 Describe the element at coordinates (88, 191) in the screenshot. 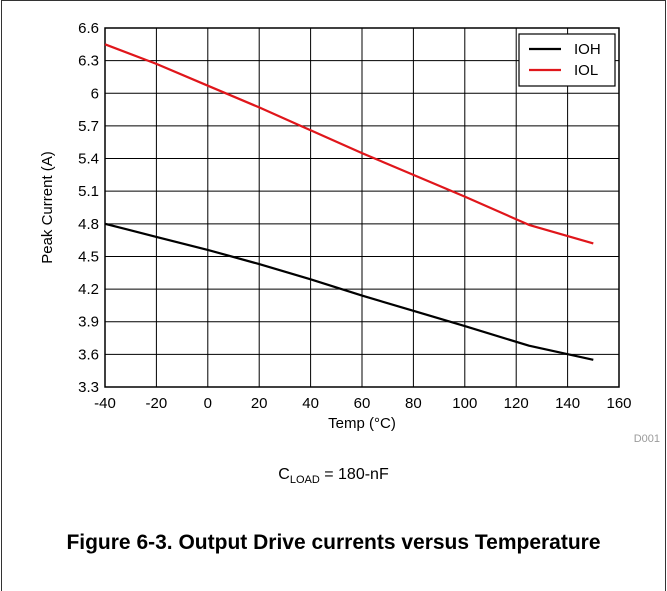

I see `y-tick-label: 5.1` at that location.